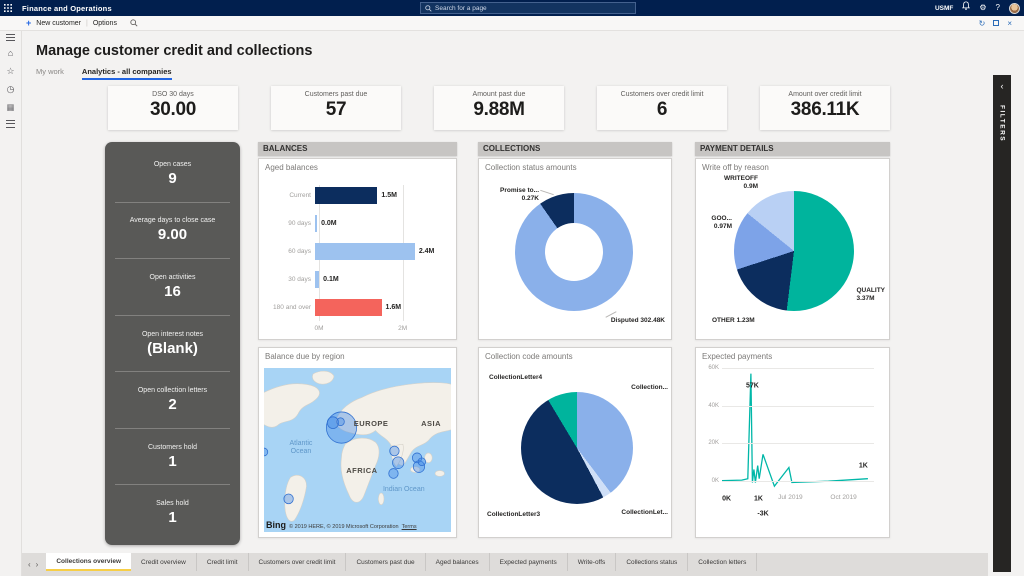 This screenshot has width=1024, height=576. What do you see at coordinates (104, 23) in the screenshot?
I see `options-menu-button: Options` at bounding box center [104, 23].